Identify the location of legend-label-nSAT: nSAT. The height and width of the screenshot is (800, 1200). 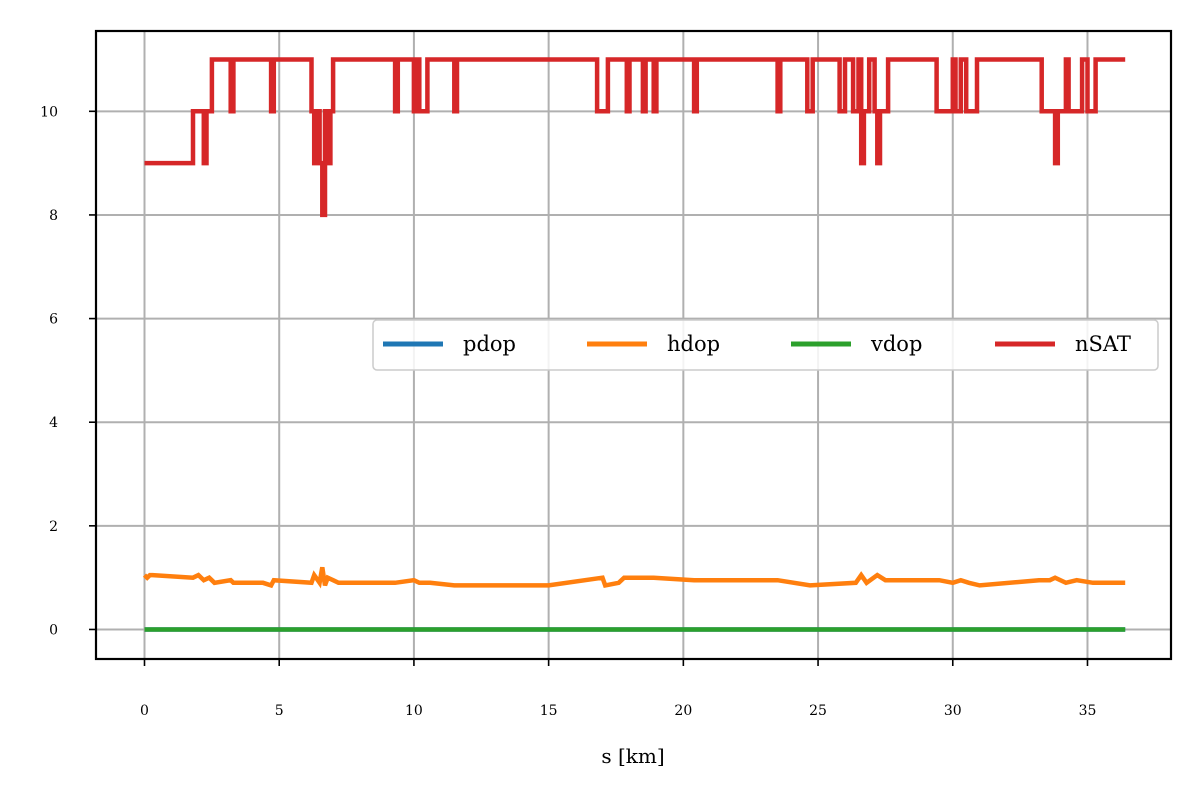
(1103, 344).